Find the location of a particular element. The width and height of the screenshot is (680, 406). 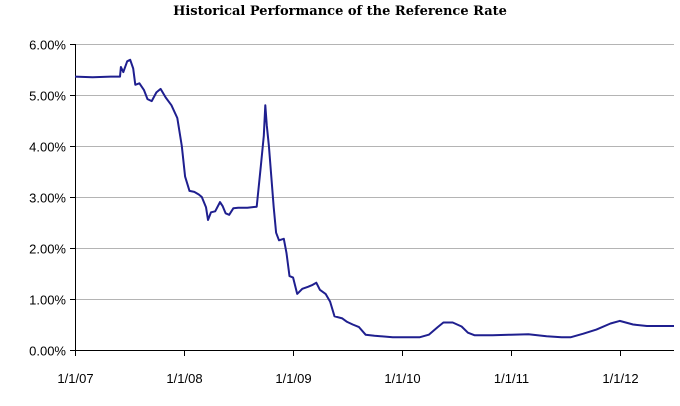

y-tick-label: 1.00% is located at coordinates (47, 300).